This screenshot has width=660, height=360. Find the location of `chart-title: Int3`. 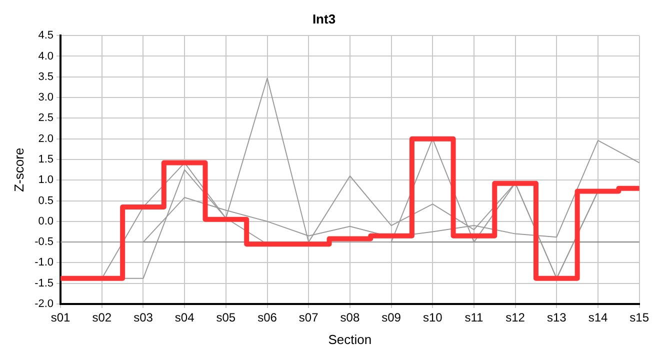

chart-title: Int3 is located at coordinates (324, 18).